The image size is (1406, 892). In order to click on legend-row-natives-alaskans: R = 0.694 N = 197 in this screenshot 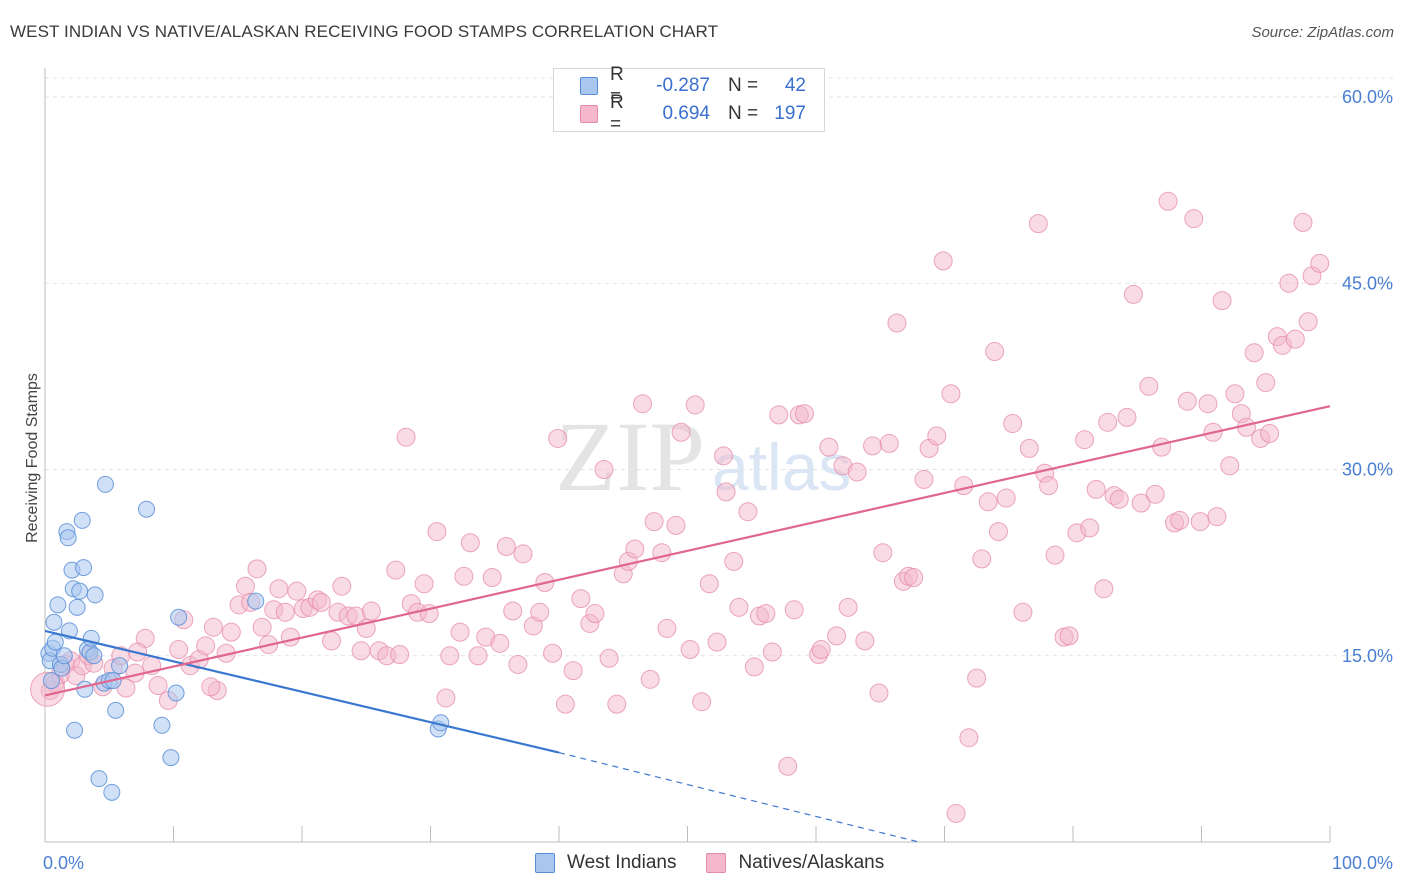, I will do `click(693, 113)`.